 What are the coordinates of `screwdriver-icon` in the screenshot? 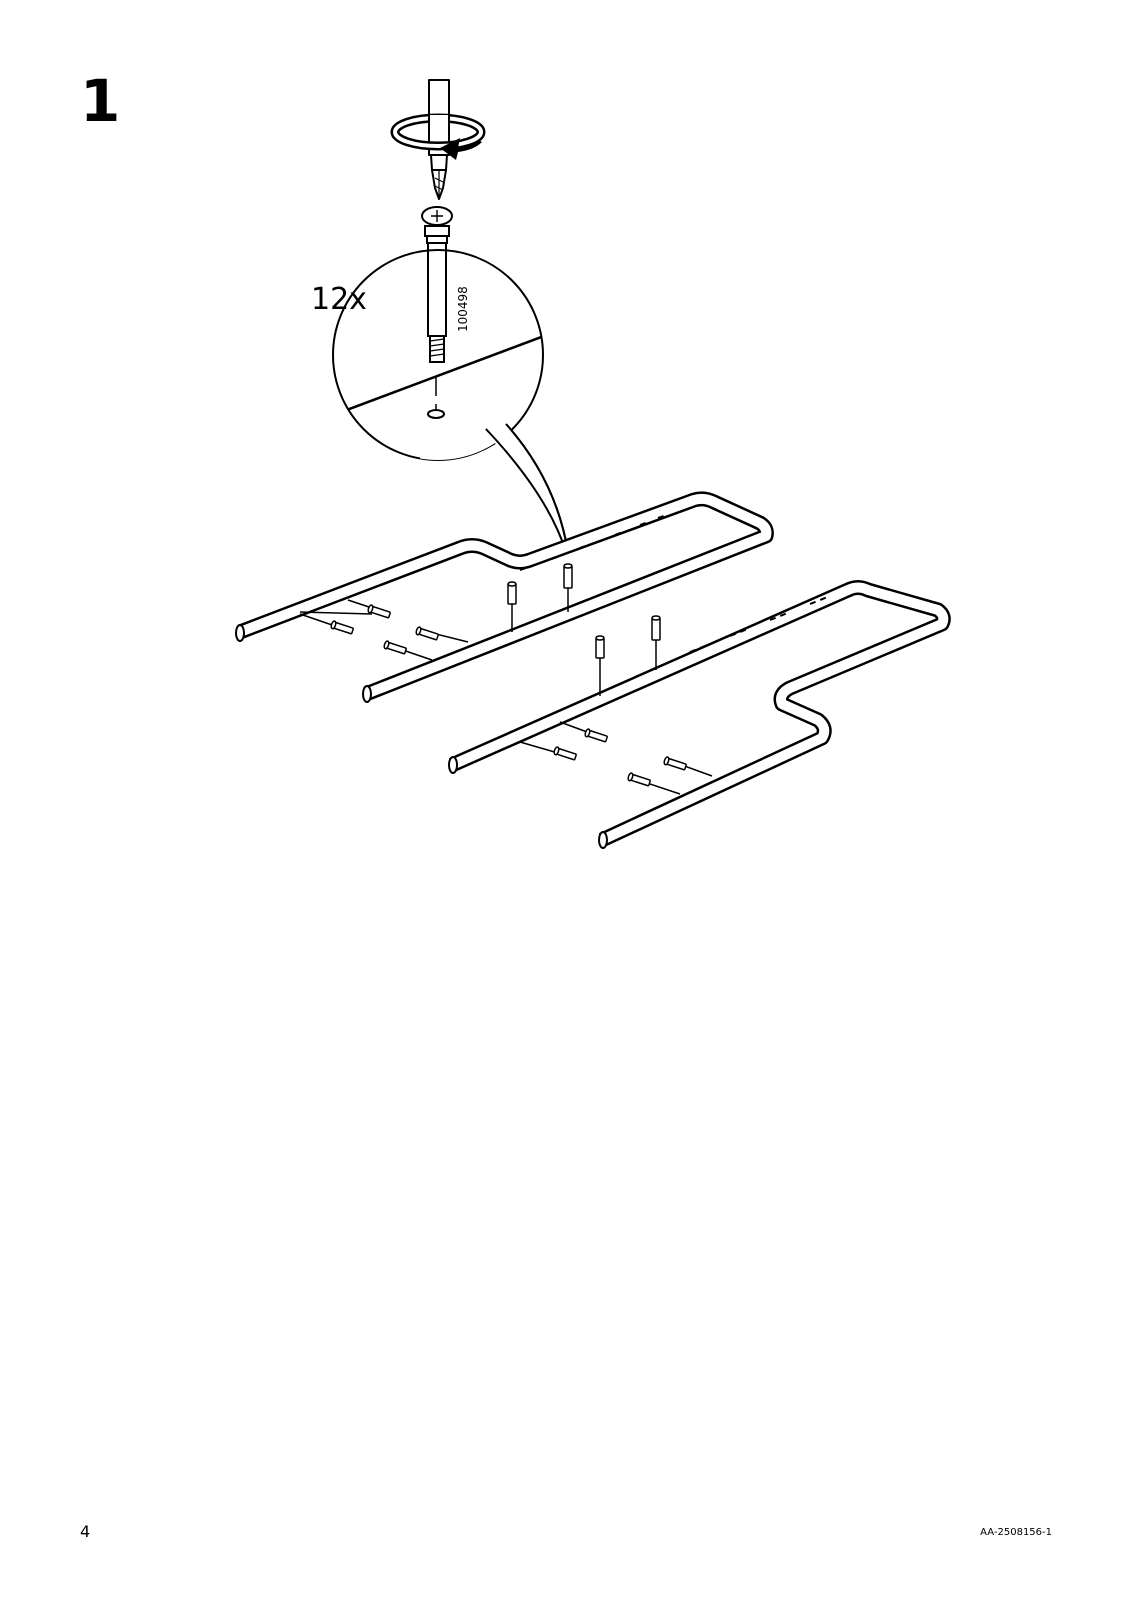 It's located at (439, 139).